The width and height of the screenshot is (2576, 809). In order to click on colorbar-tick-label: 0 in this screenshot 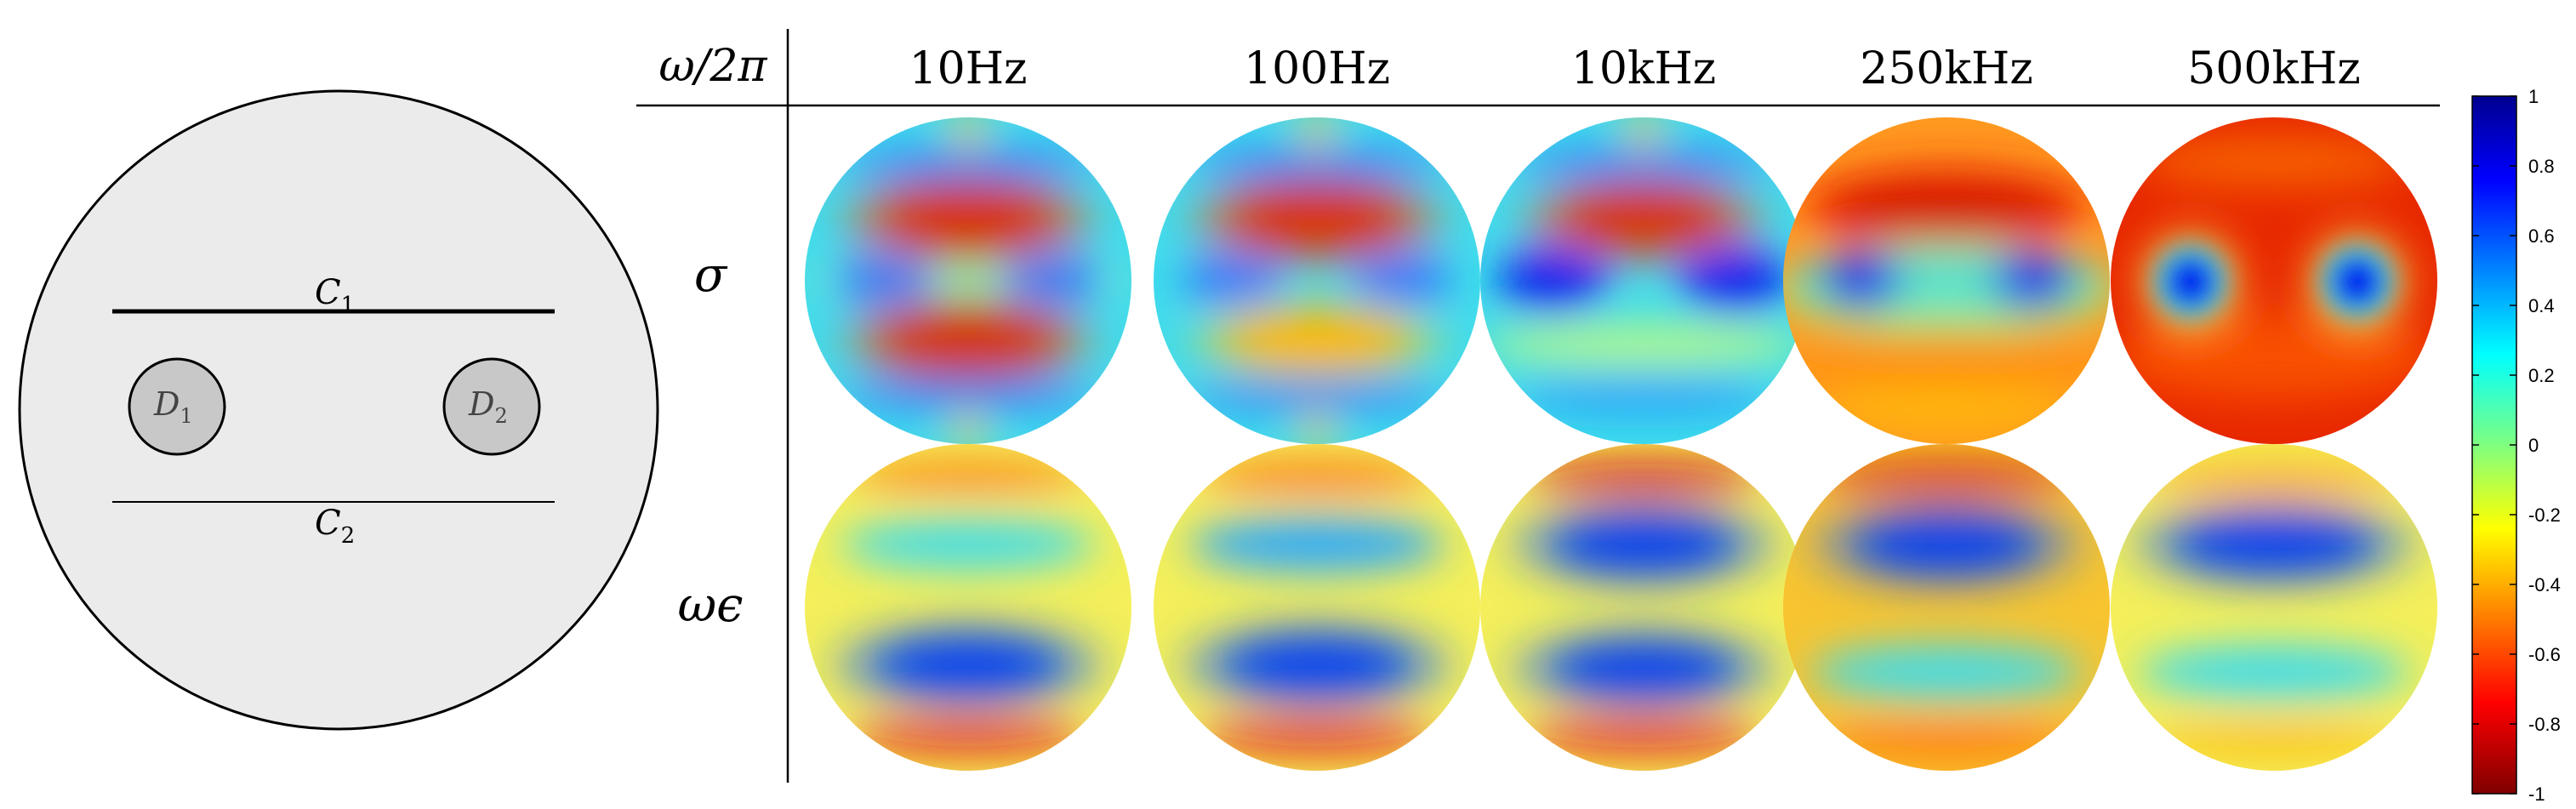, I will do `click(2533, 445)`.